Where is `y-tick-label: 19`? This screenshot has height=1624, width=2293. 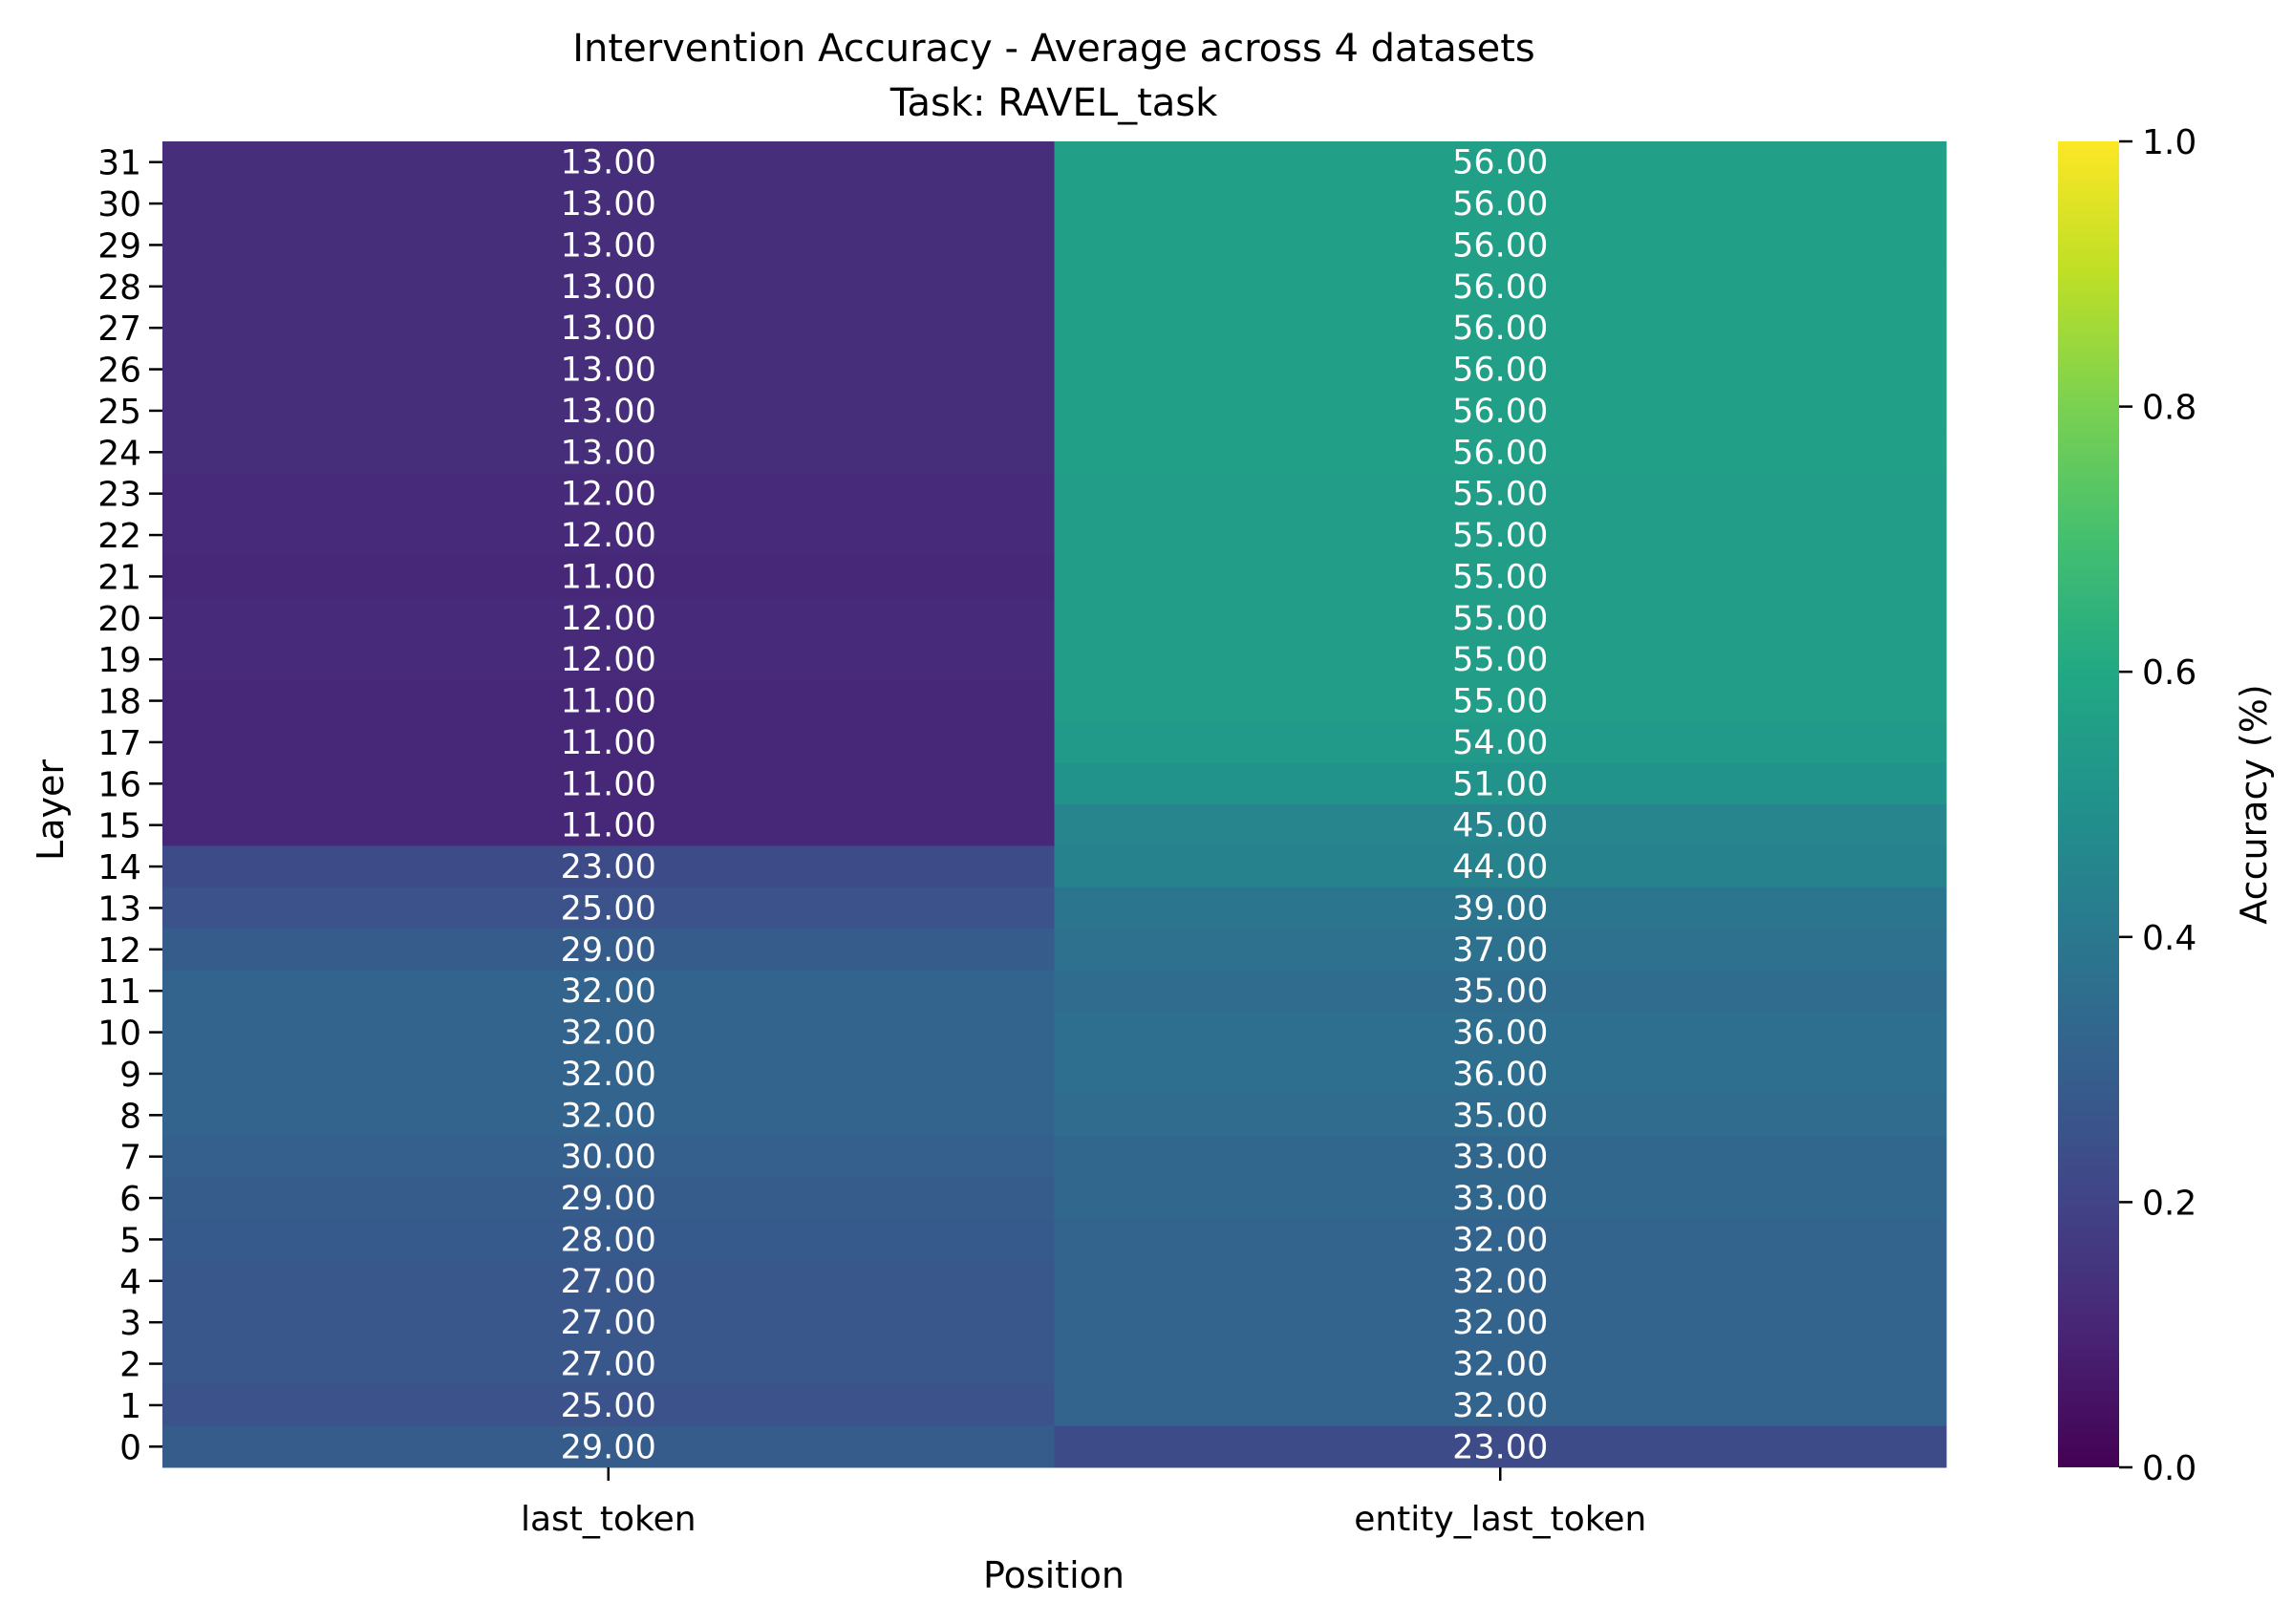 y-tick-label: 19 is located at coordinates (119, 661).